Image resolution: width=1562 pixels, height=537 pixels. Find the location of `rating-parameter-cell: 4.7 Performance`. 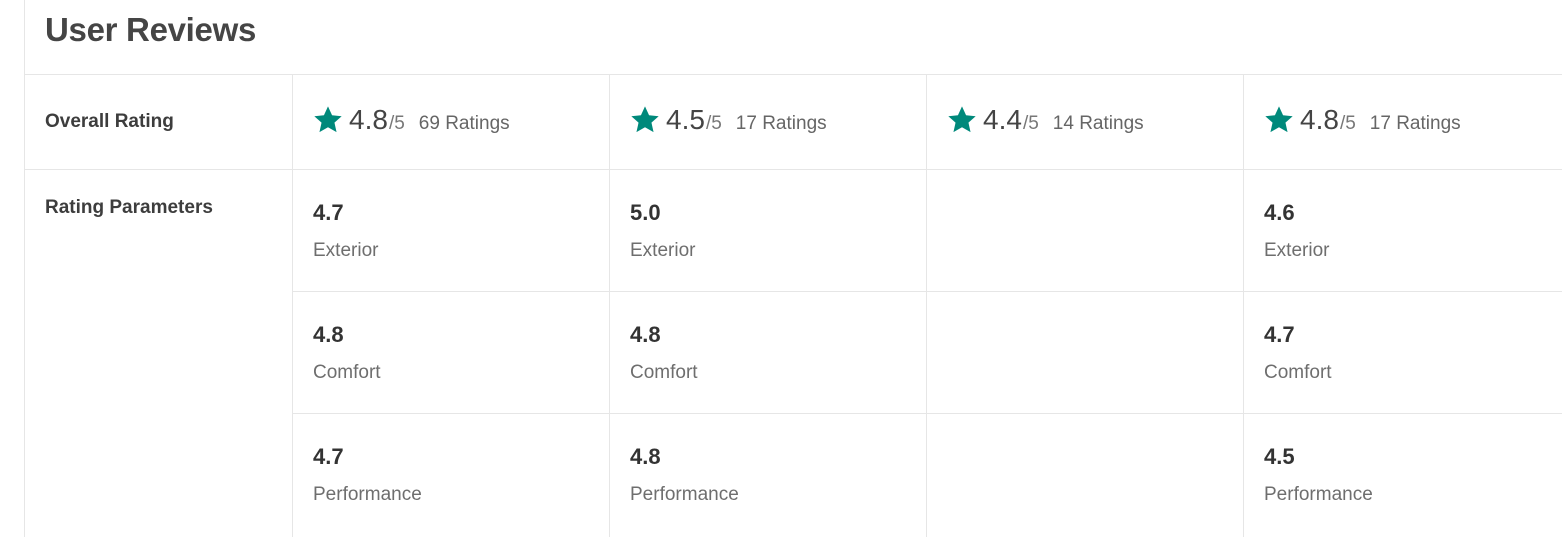

rating-parameter-cell: 4.7 Performance is located at coordinates (450, 475).